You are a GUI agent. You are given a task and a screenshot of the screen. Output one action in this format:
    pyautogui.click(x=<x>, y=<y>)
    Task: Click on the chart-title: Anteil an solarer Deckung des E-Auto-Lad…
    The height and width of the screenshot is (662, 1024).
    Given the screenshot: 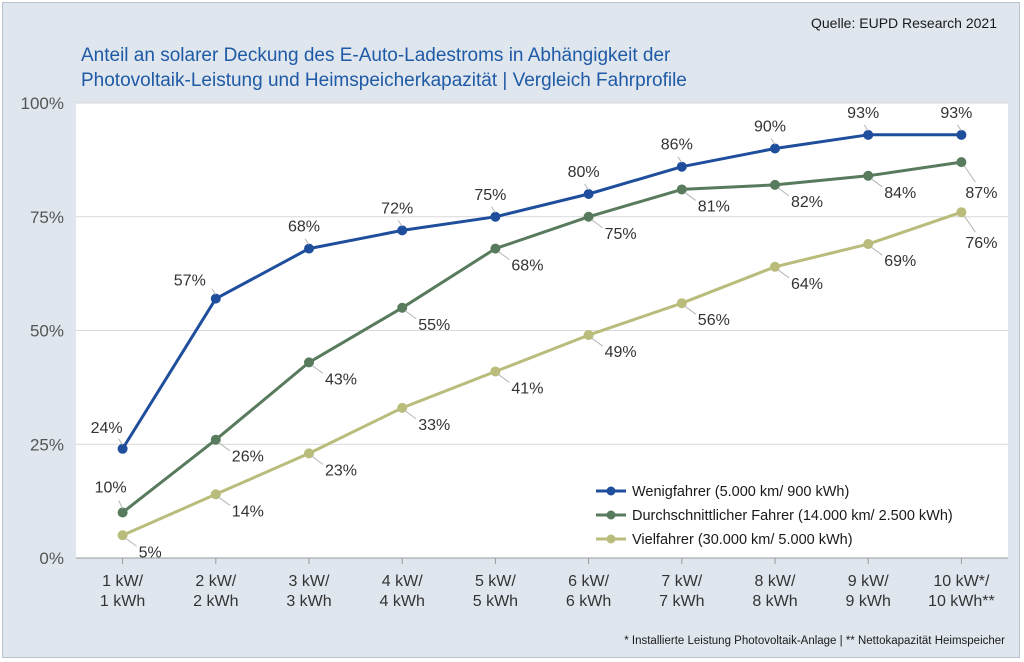 What is the action you would take?
    pyautogui.click(x=481, y=68)
    